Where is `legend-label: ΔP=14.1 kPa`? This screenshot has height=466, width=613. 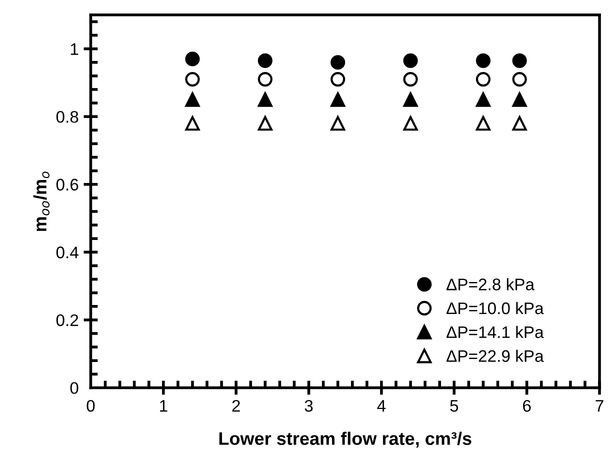 legend-label: ΔP=14.1 kPa is located at coordinates (495, 332).